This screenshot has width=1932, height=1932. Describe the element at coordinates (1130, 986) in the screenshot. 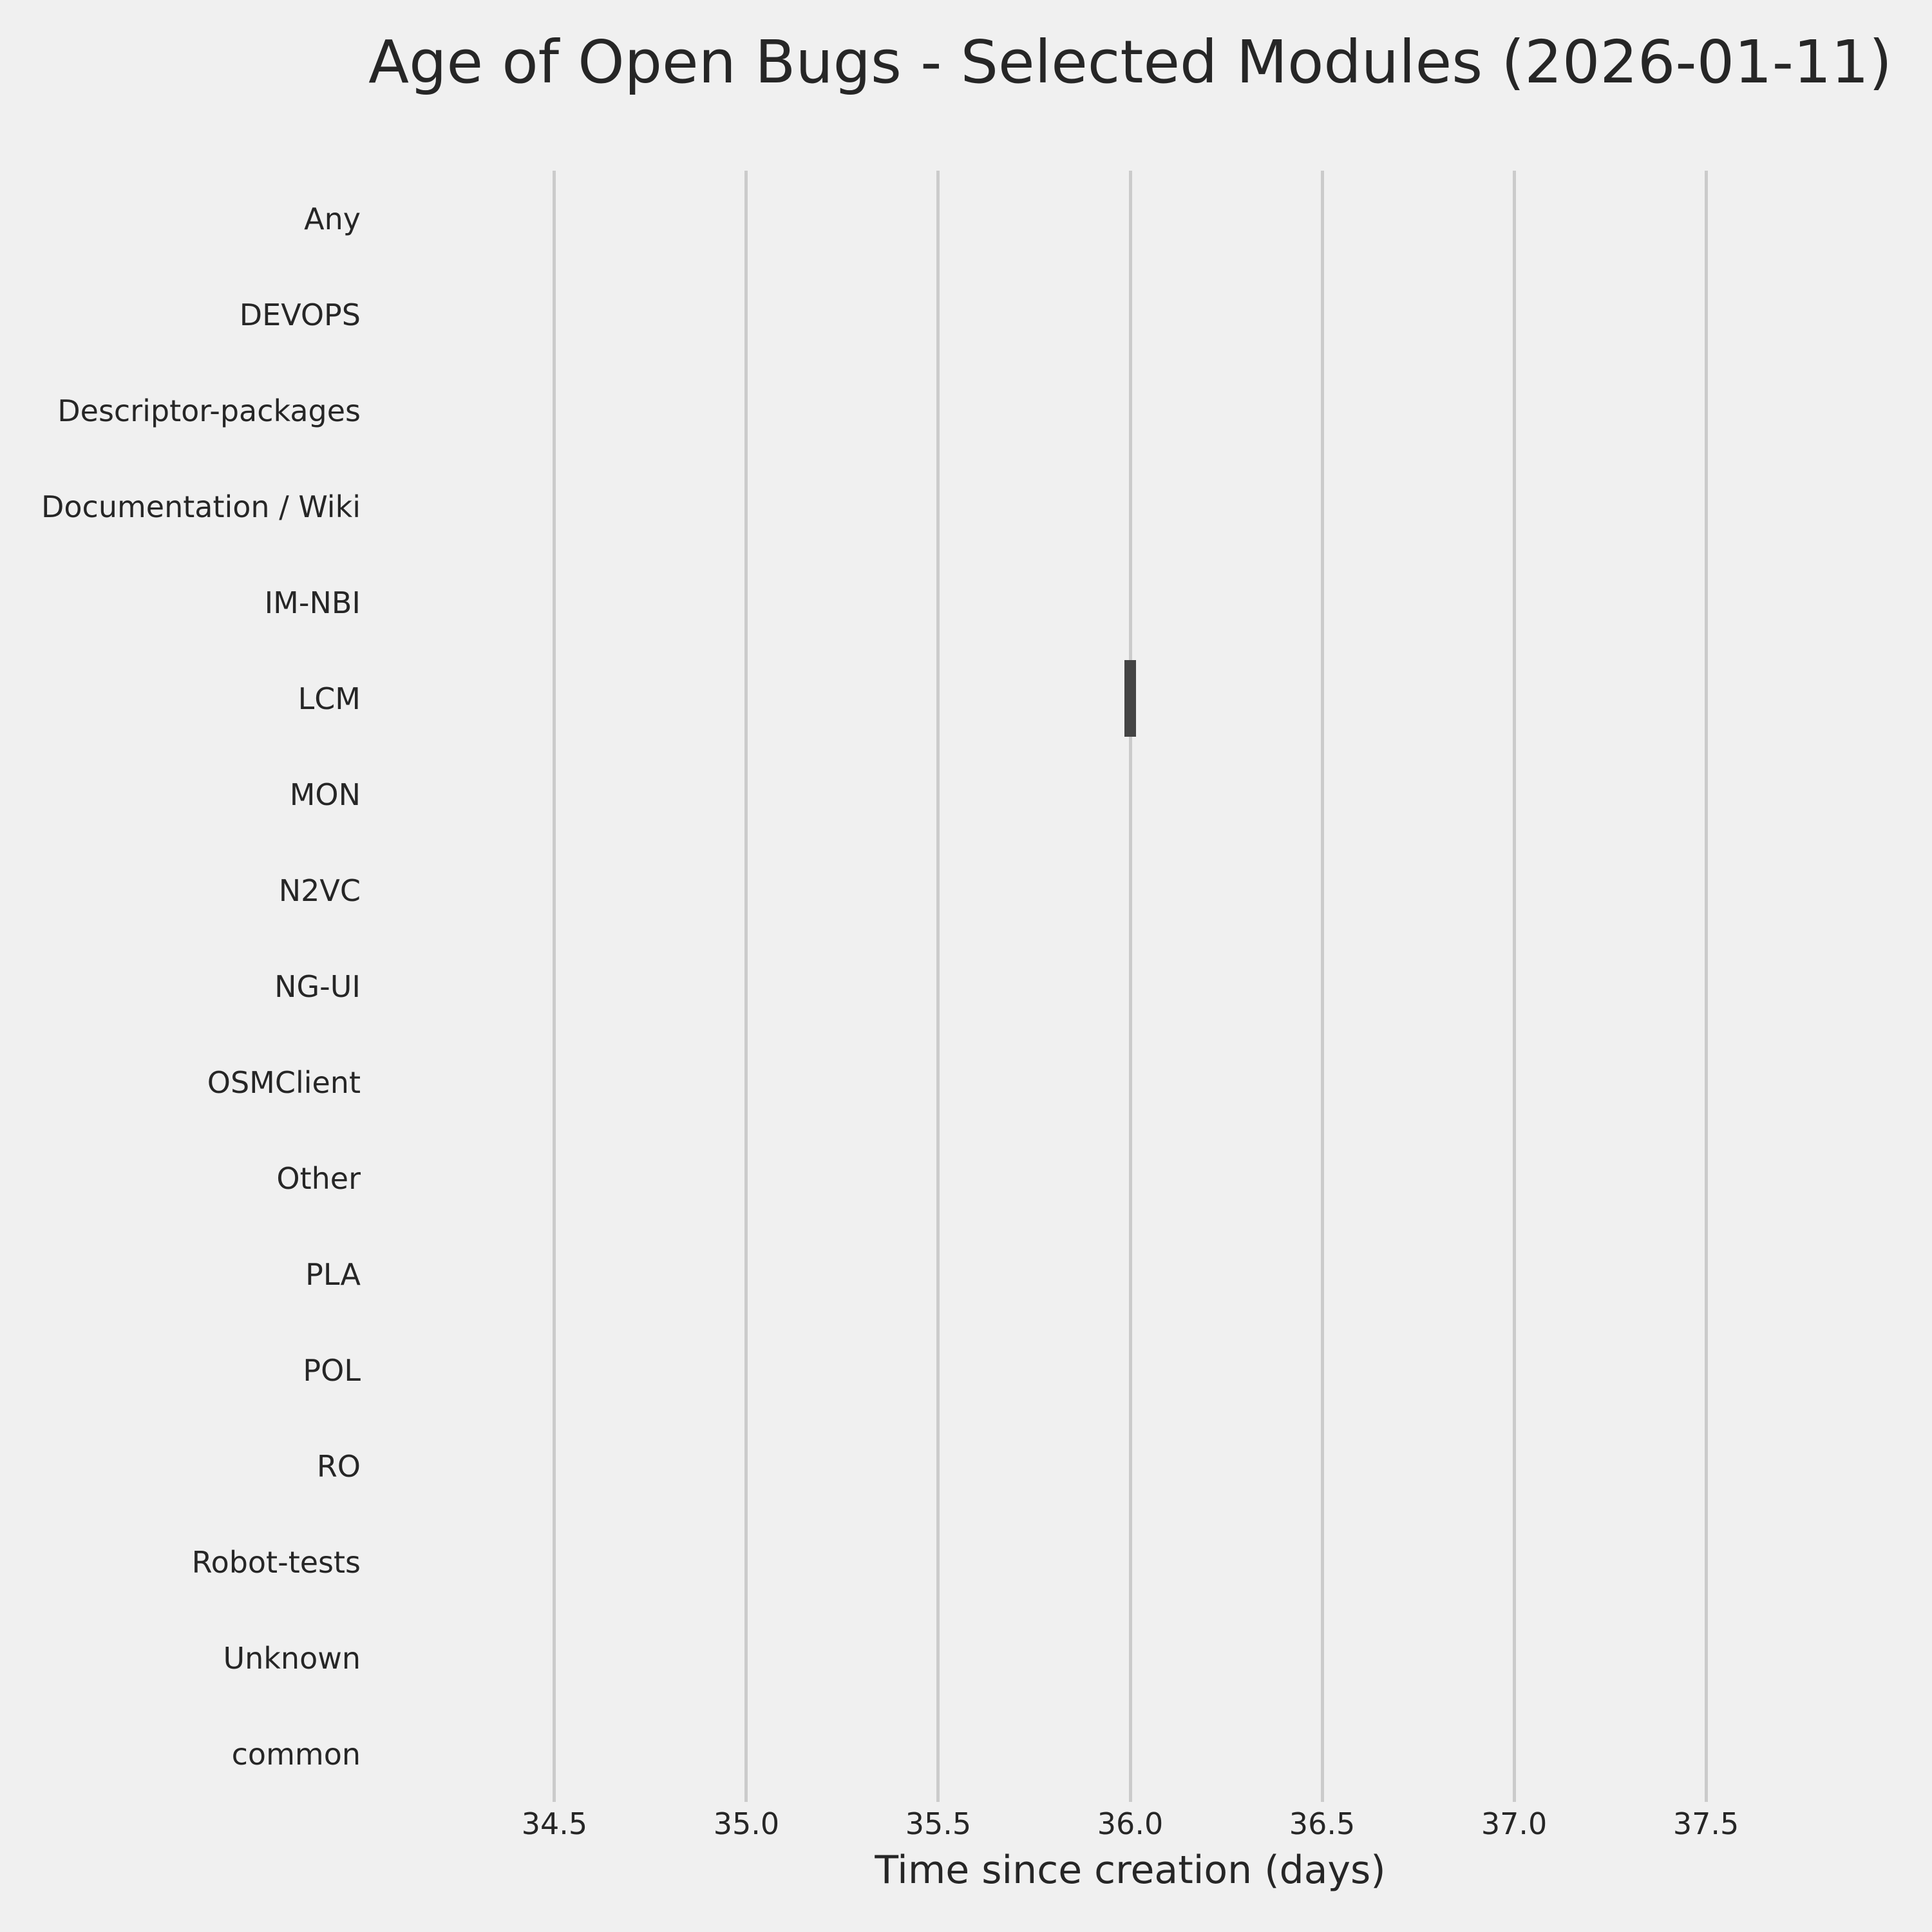

I see `gridline-36.0` at that location.